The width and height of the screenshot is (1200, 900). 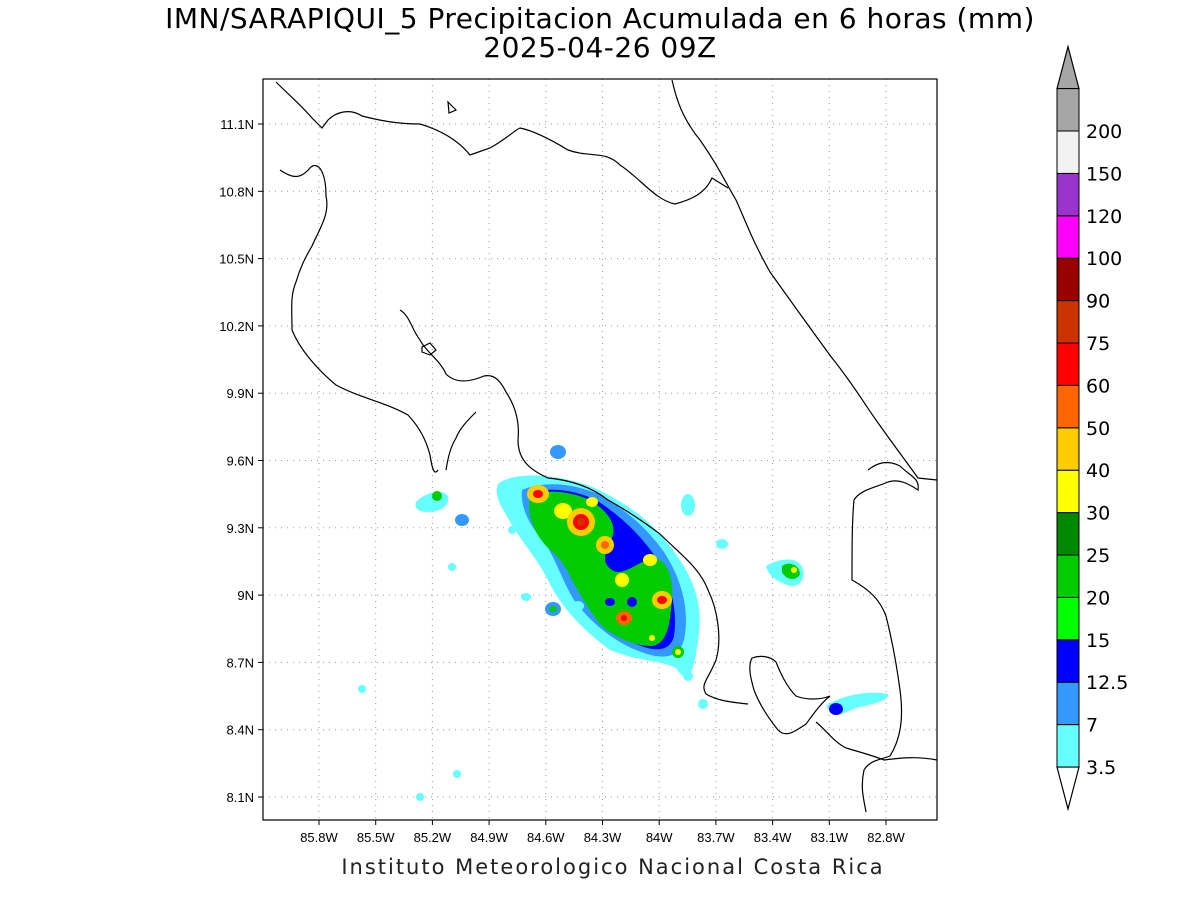 I want to click on caribbean-coast, so click(x=804, y=280).